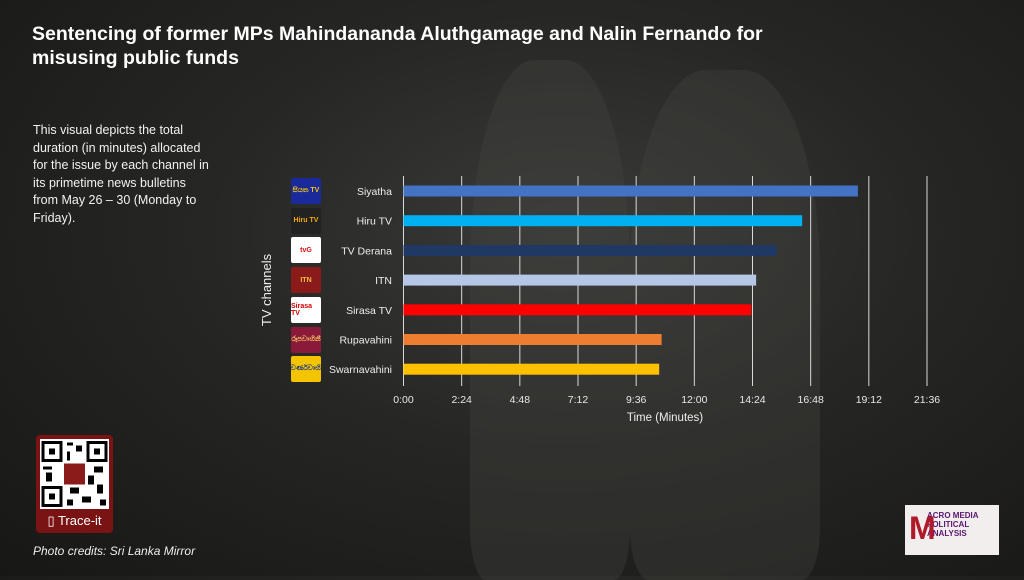 The width and height of the screenshot is (1024, 580). I want to click on channel-logo-rupavahini: රූපවාහිනී, so click(306, 339).